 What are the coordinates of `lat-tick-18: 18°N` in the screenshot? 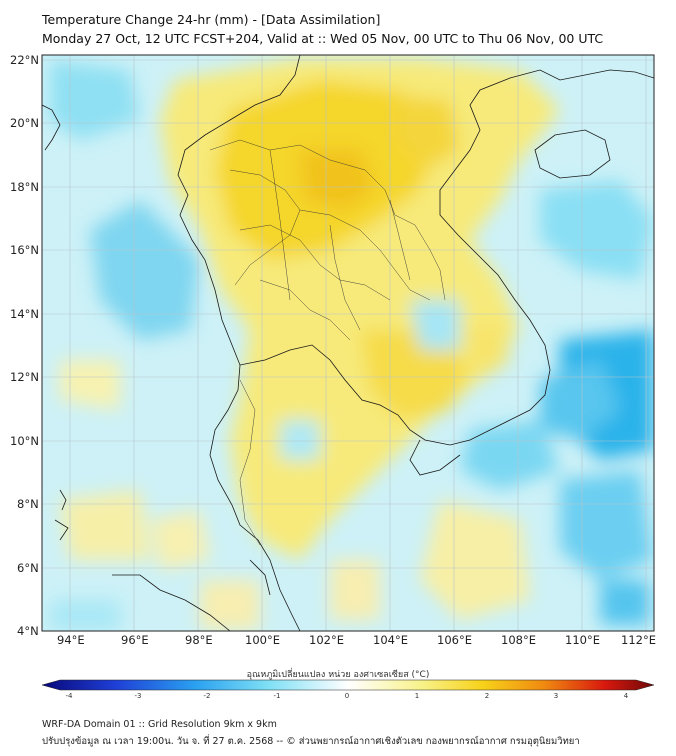 It's located at (24, 187).